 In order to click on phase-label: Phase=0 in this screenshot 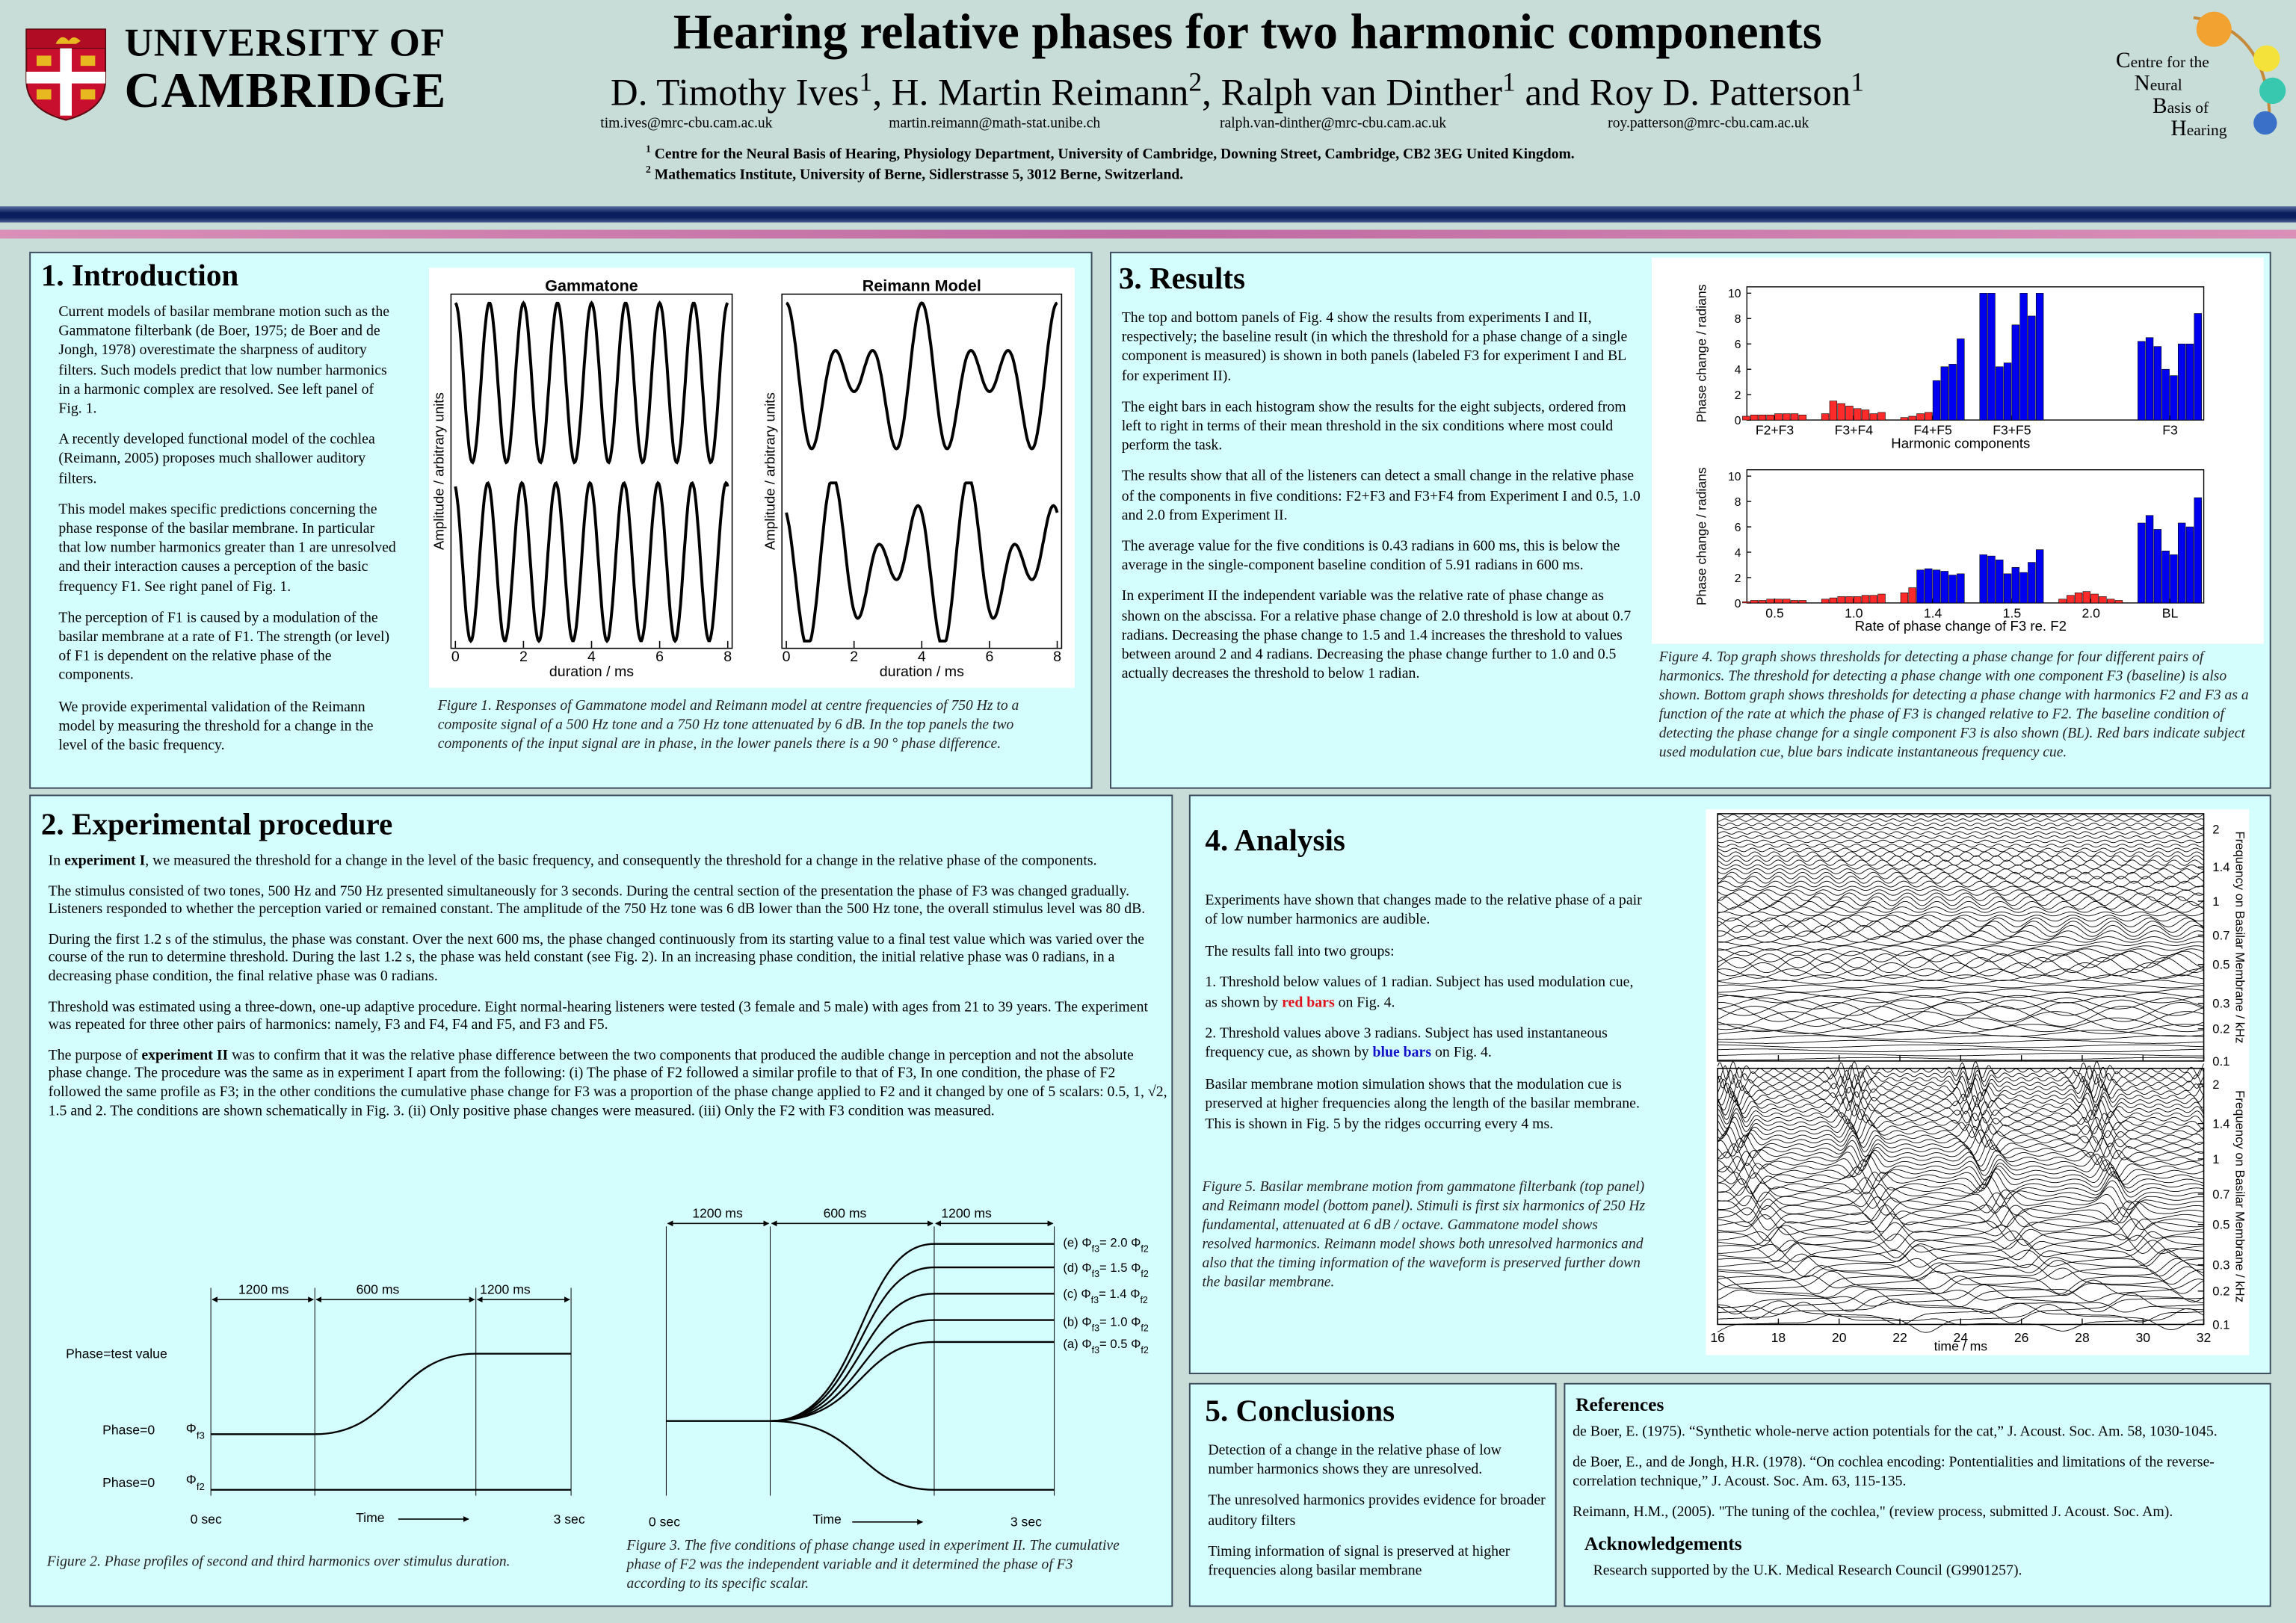, I will do `click(129, 1429)`.